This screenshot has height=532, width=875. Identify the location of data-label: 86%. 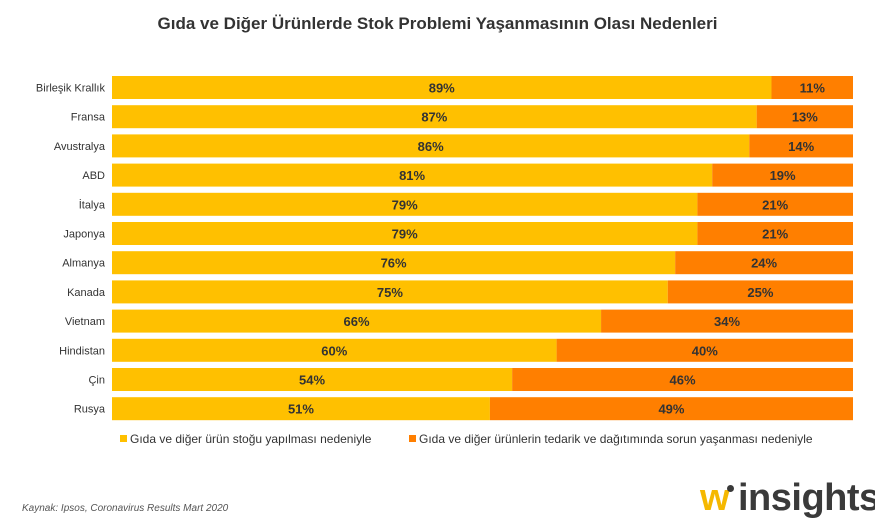
(431, 146).